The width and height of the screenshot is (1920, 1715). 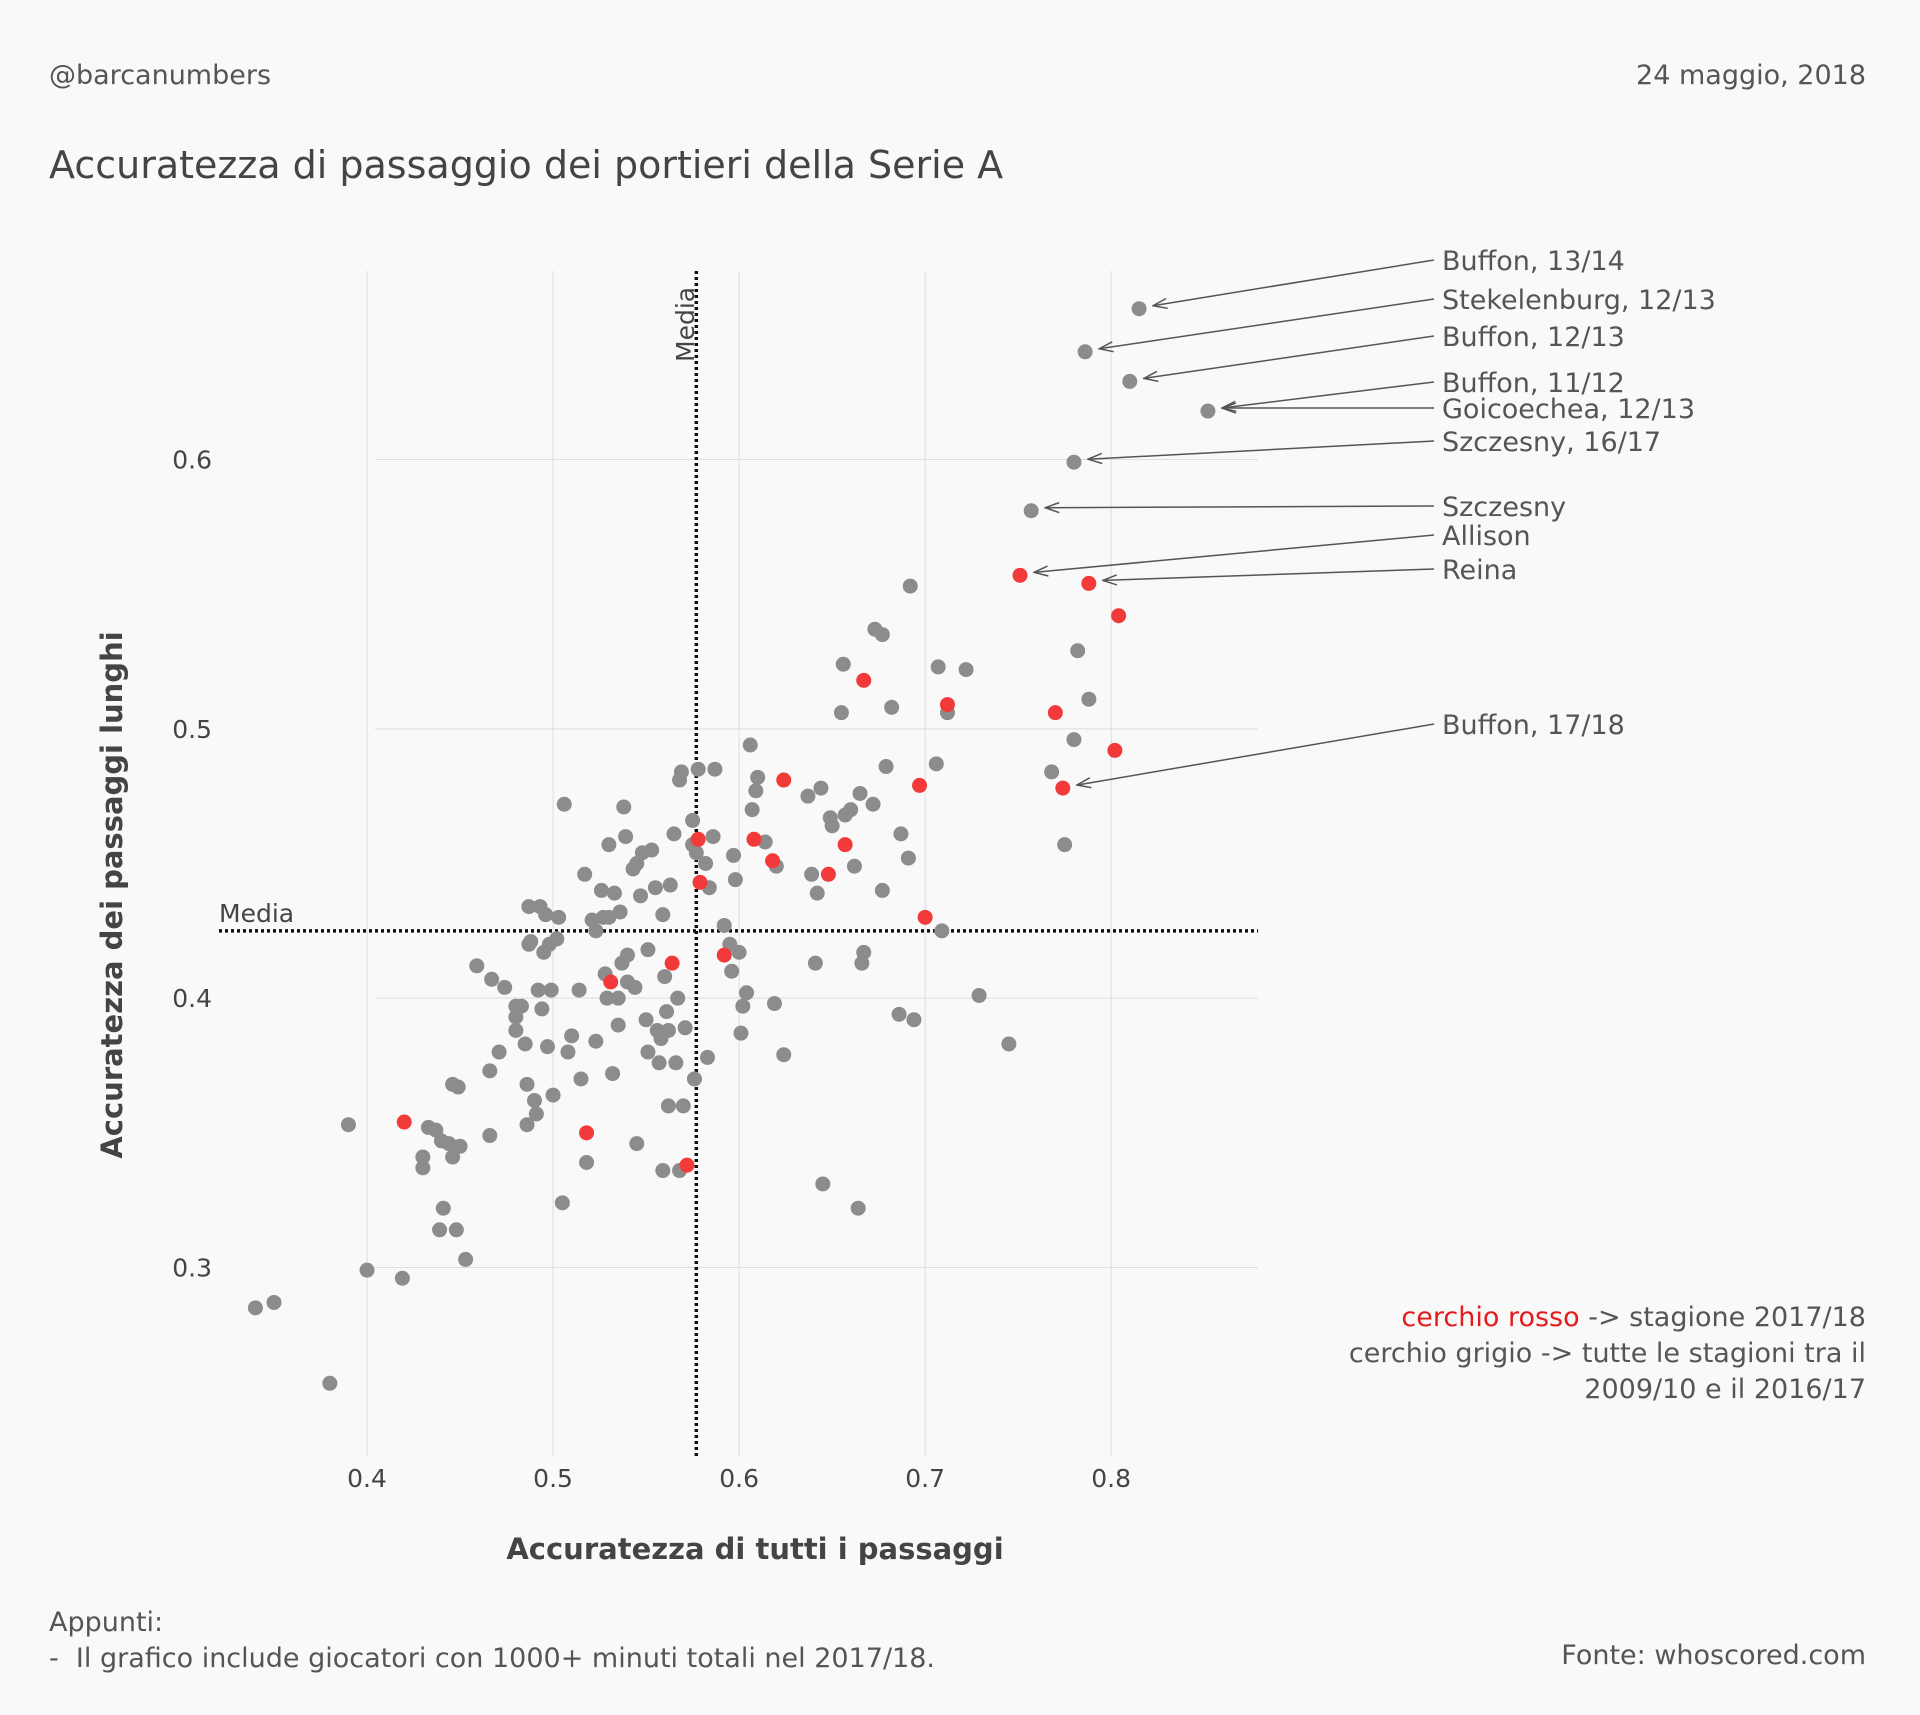 What do you see at coordinates (192, 729) in the screenshot?
I see `y-tick-label: 0.5` at bounding box center [192, 729].